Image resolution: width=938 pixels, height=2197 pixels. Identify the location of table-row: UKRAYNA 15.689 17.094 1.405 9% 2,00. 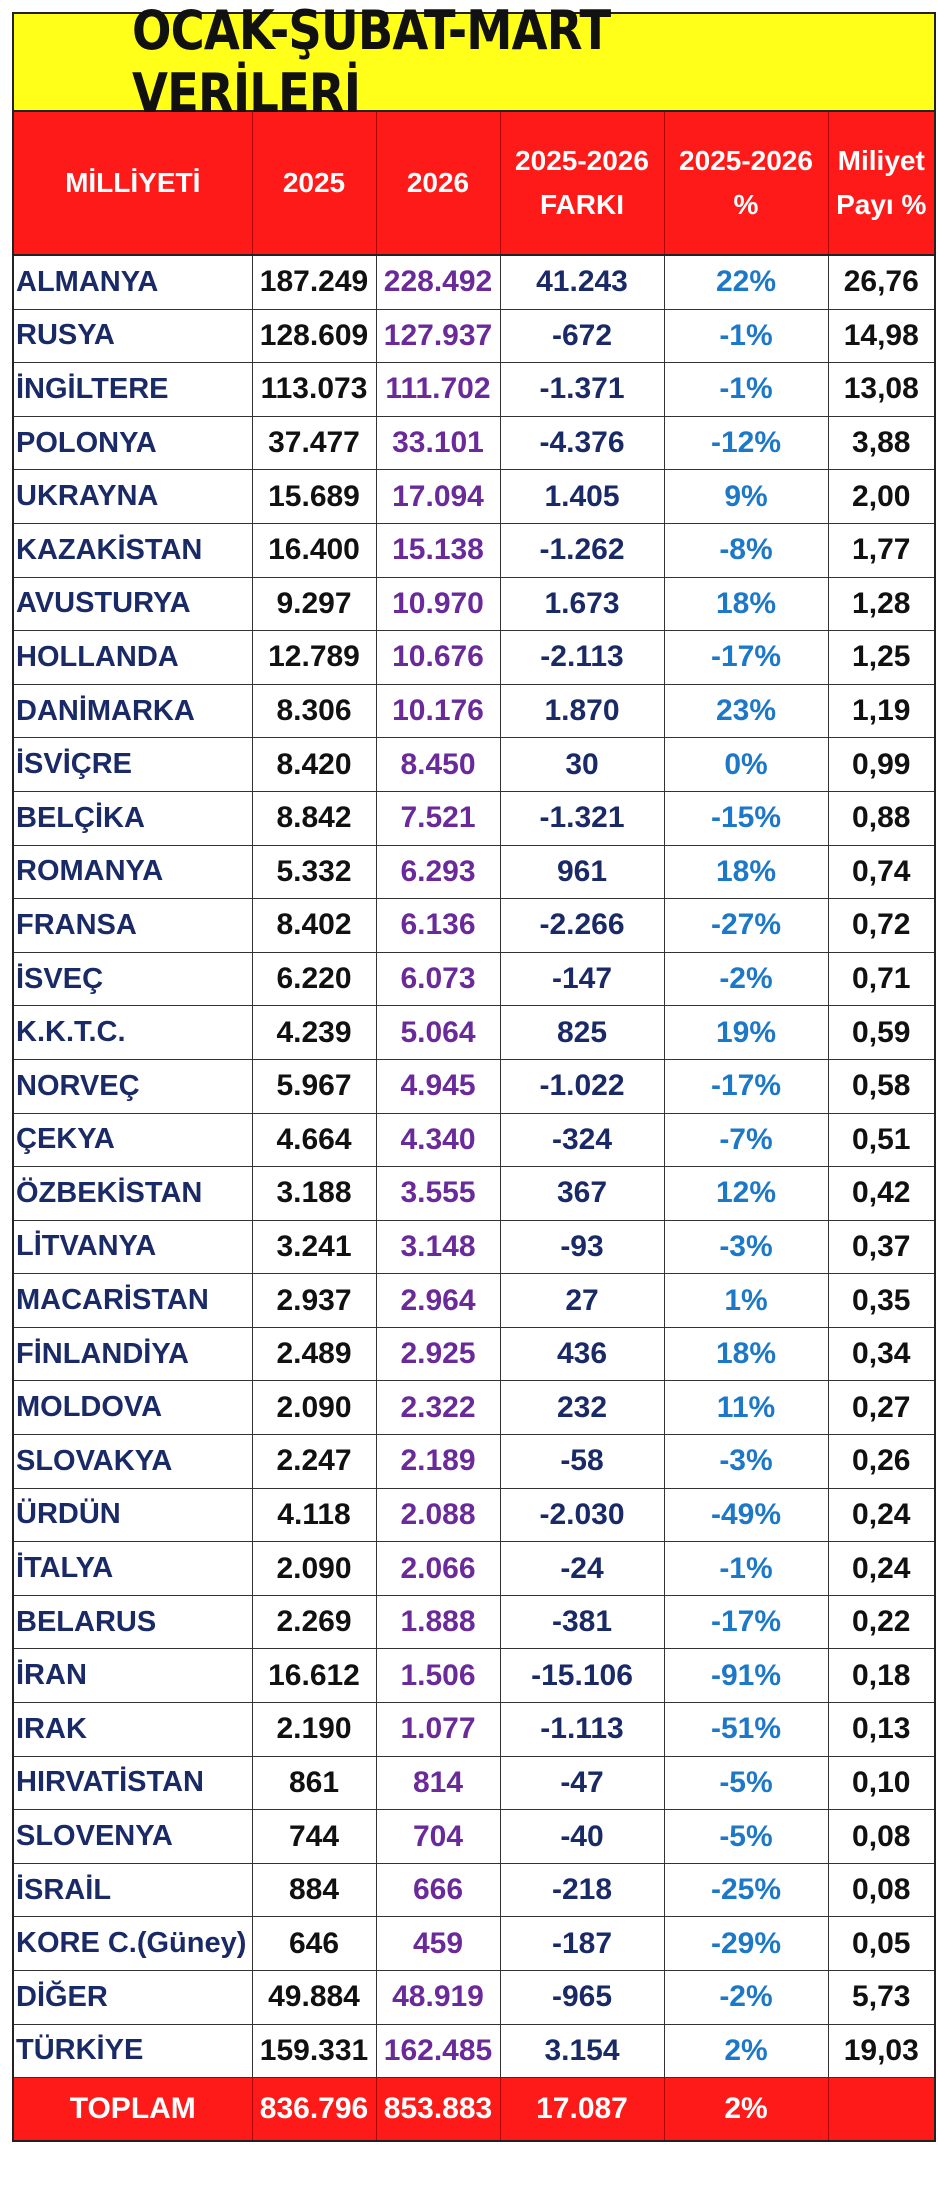
(474, 496).